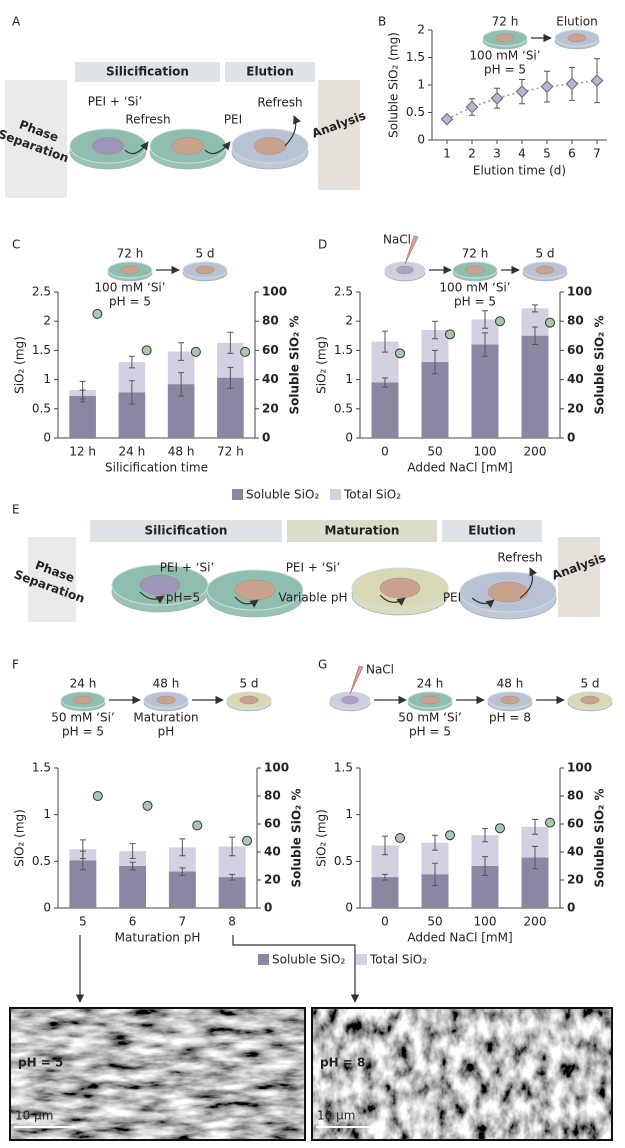 Image resolution: width=625 pixels, height=1148 pixels. I want to click on step-label: Refresh, so click(519, 558).